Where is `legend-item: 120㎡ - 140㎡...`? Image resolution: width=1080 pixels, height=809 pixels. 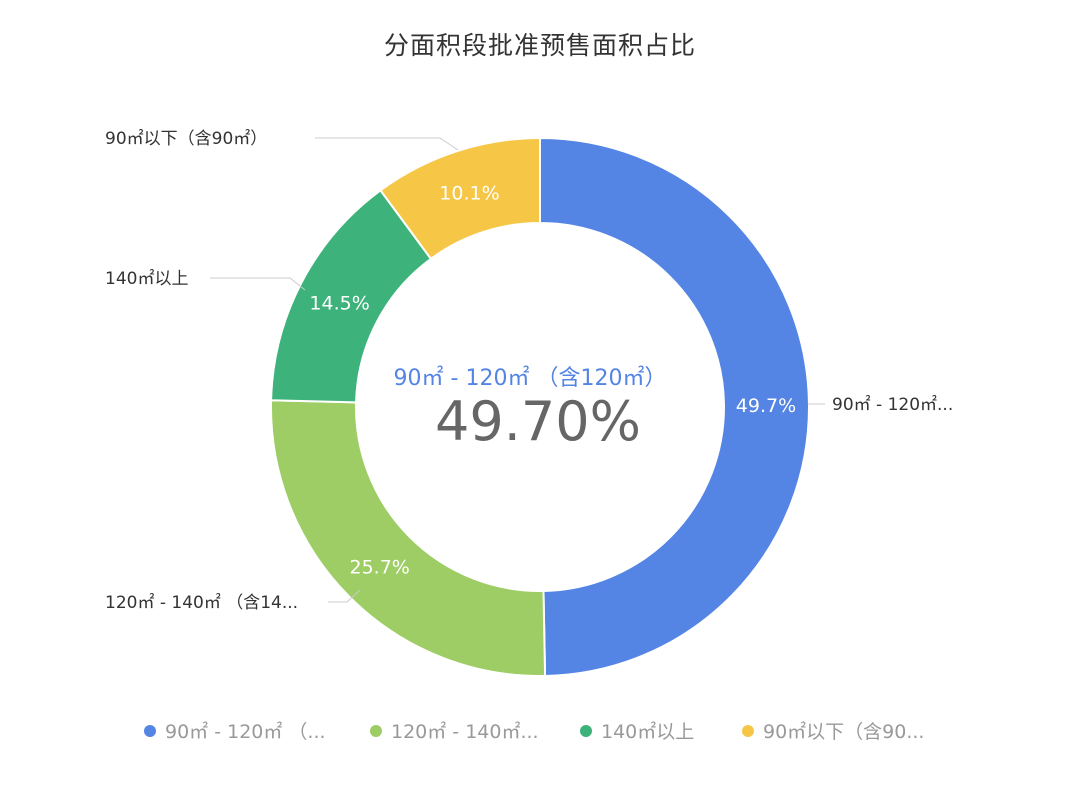 legend-item: 120㎡ - 140㎡... is located at coordinates (454, 731).